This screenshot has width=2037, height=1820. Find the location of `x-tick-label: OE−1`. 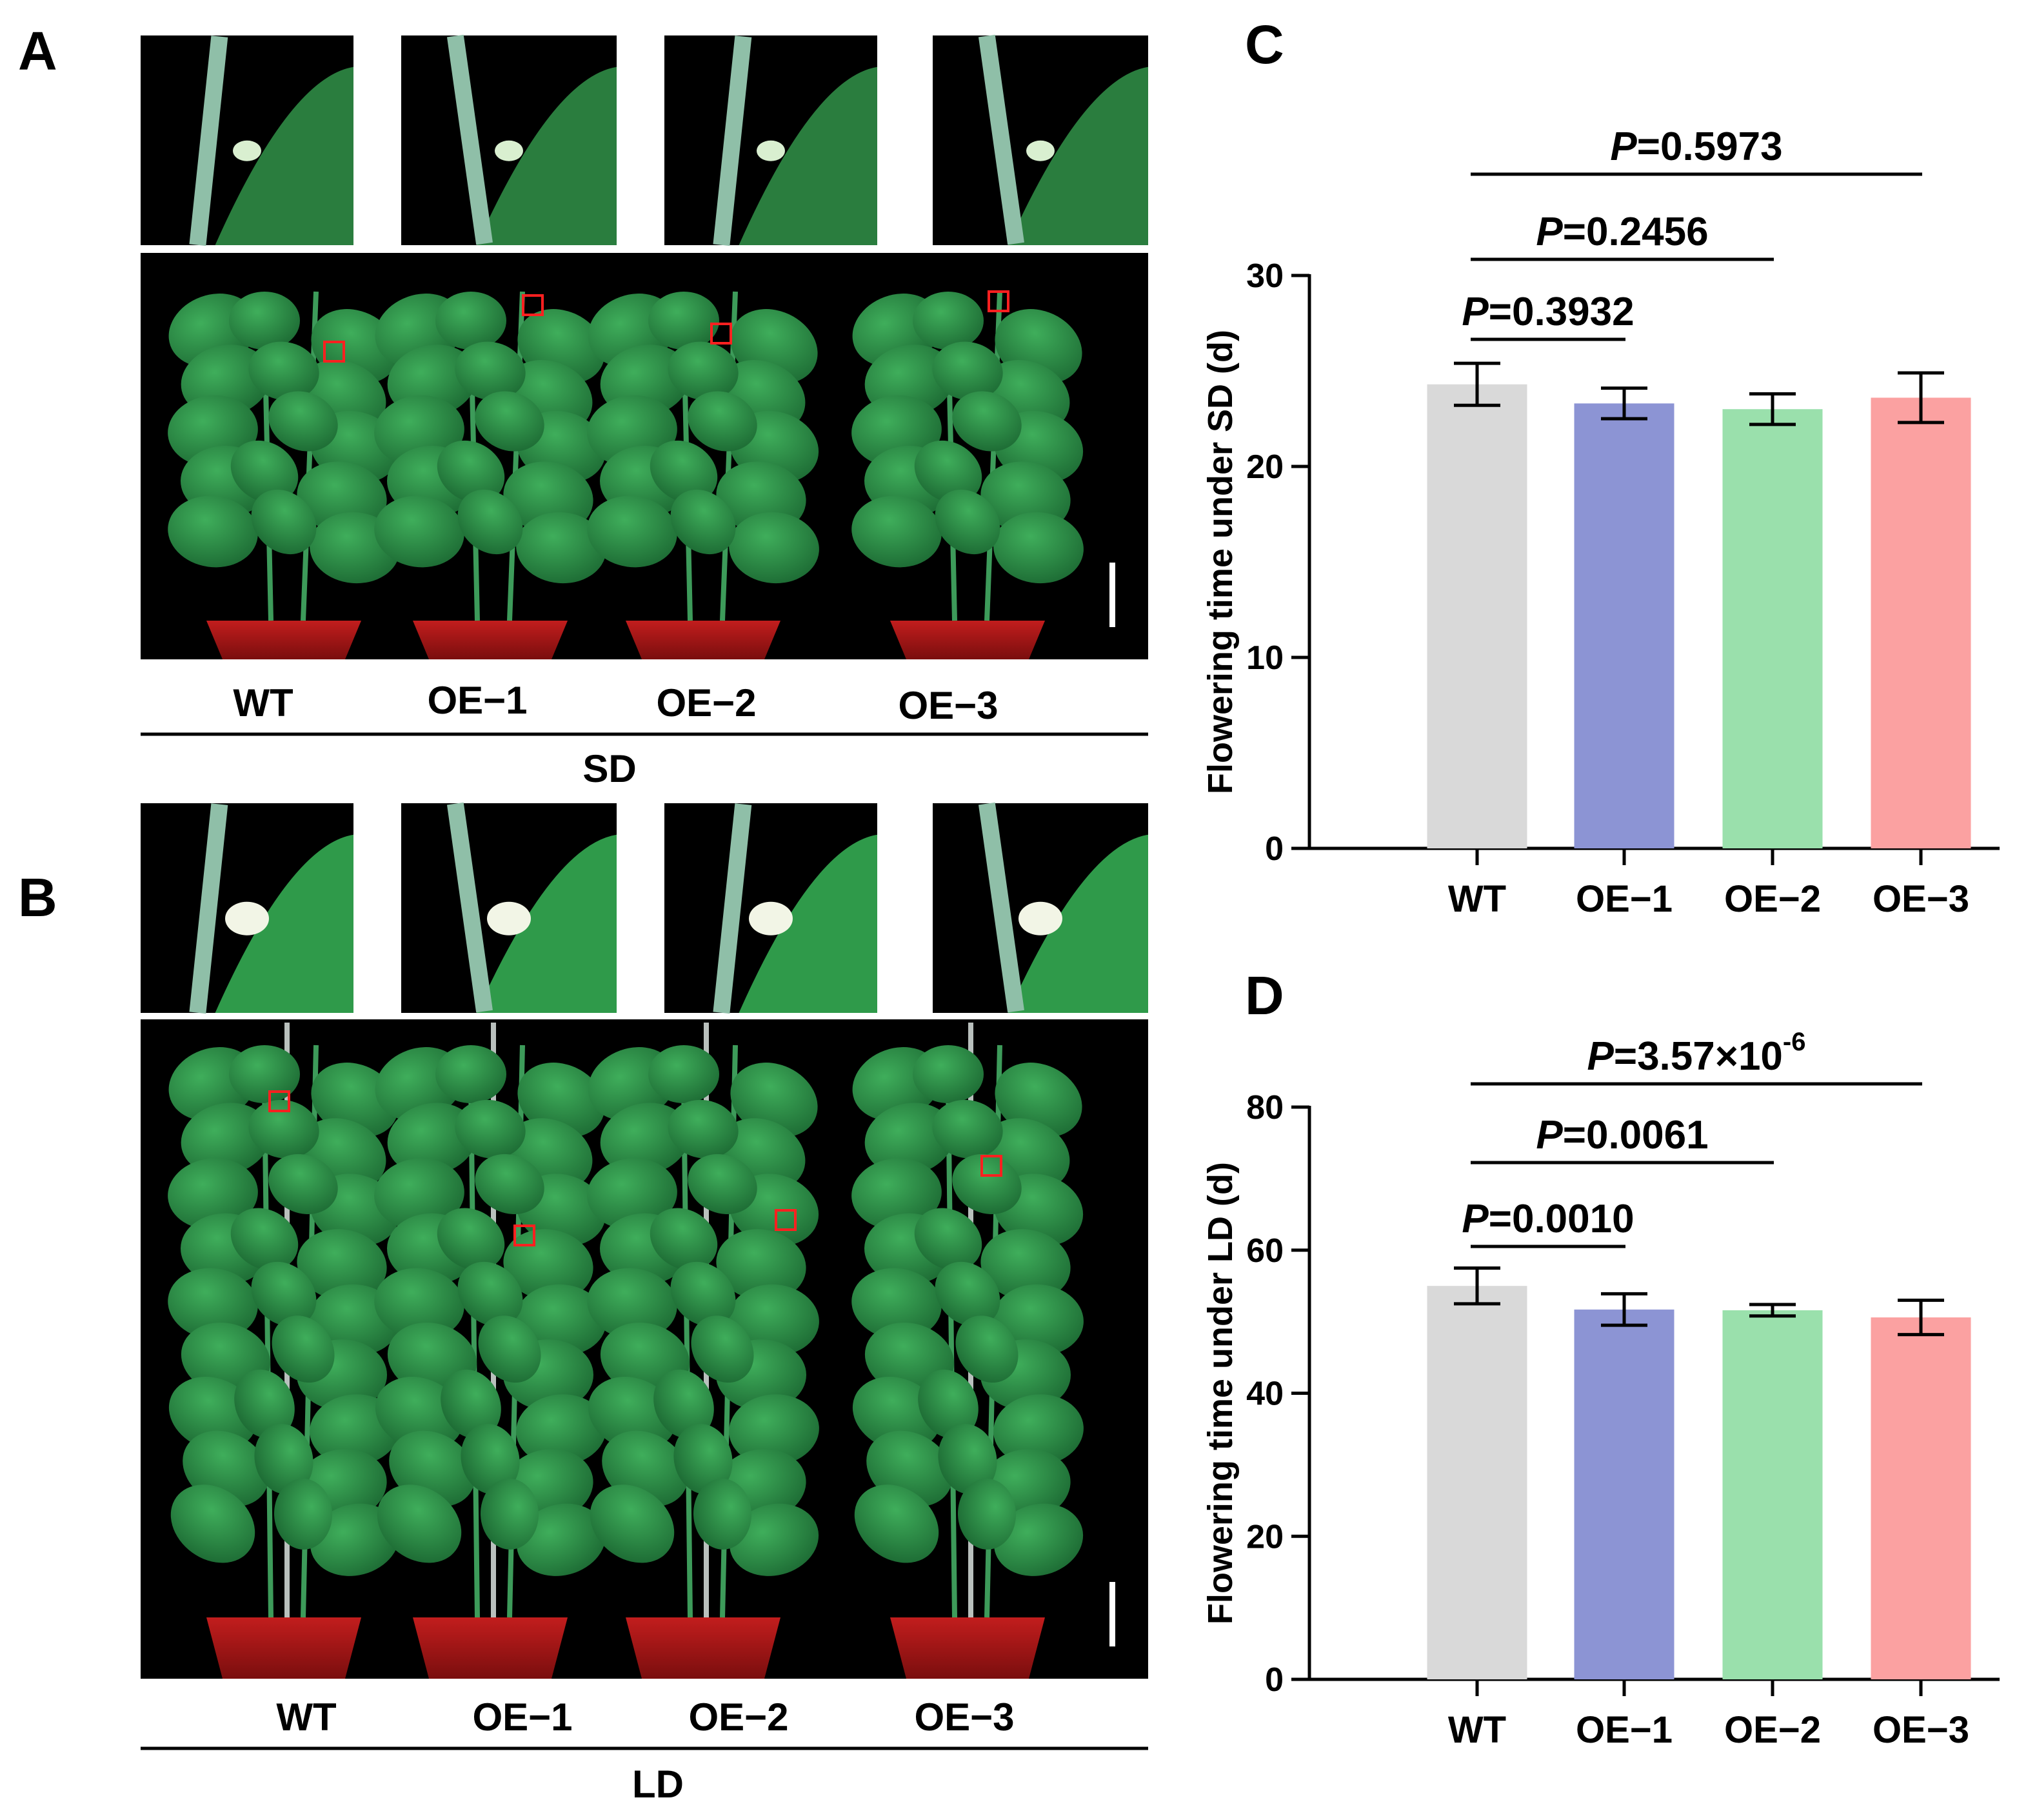

x-tick-label: OE−1 is located at coordinates (1624, 1730).